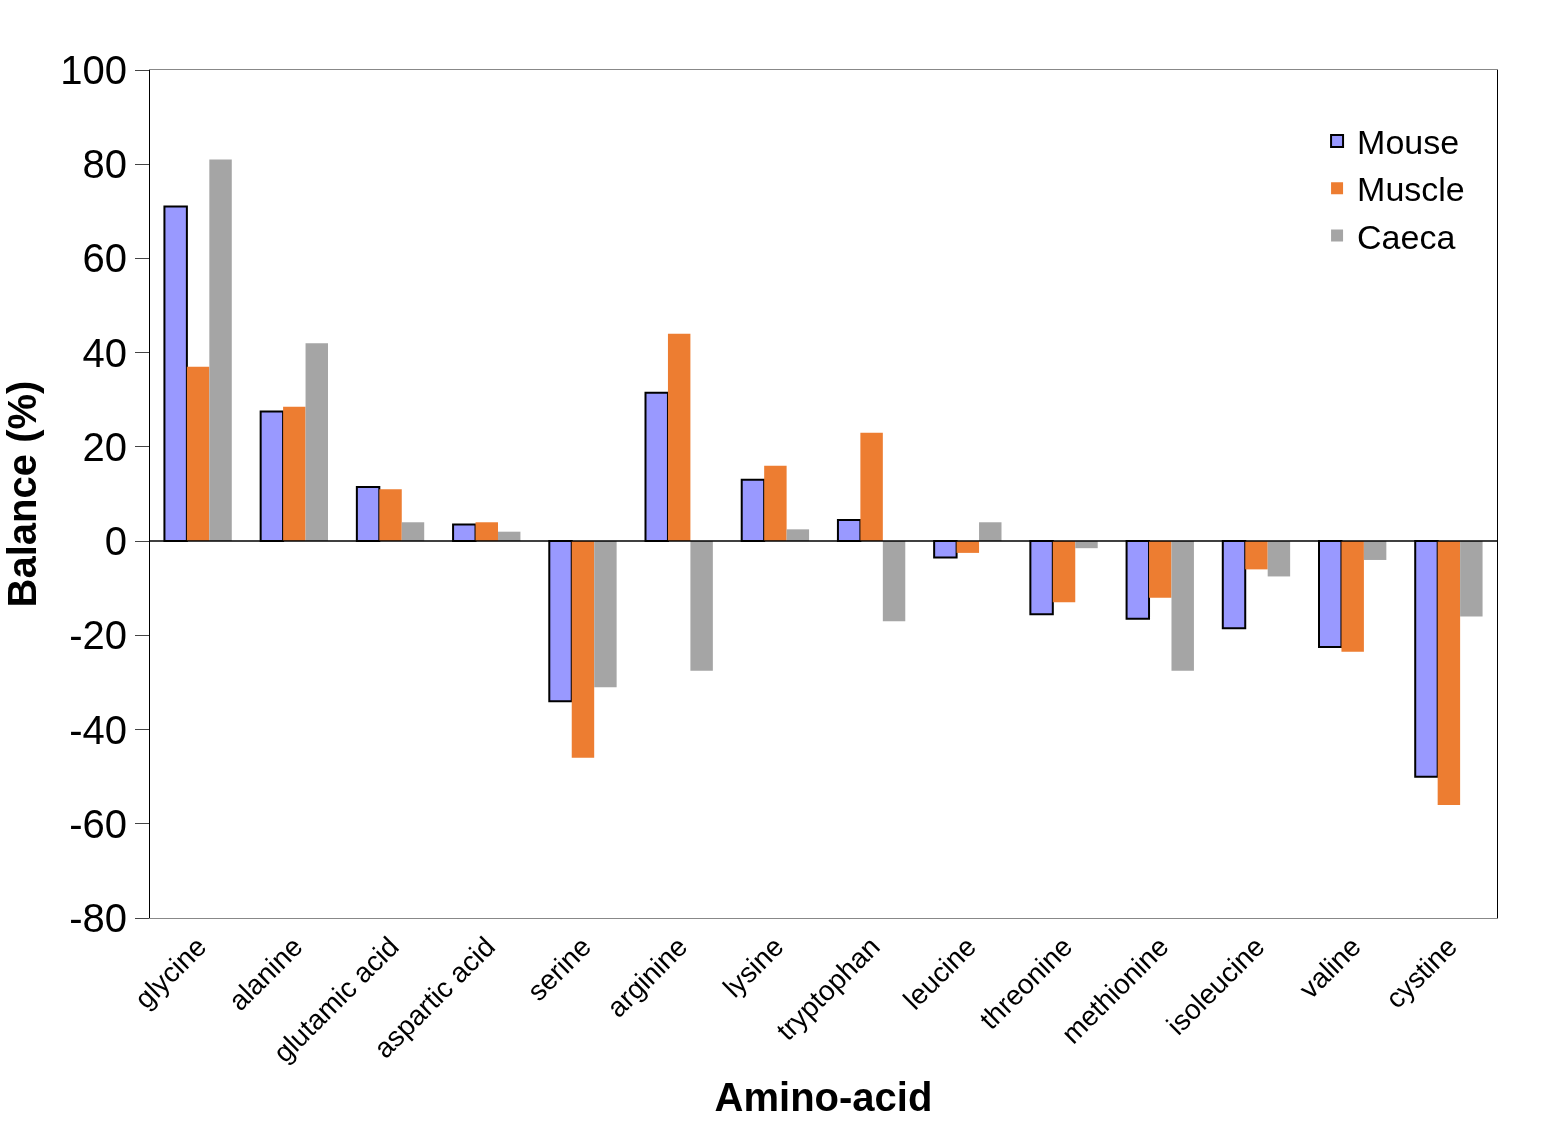 The height and width of the screenshot is (1123, 1547). What do you see at coordinates (1408, 142) in the screenshot?
I see `legend-label: Mouse` at bounding box center [1408, 142].